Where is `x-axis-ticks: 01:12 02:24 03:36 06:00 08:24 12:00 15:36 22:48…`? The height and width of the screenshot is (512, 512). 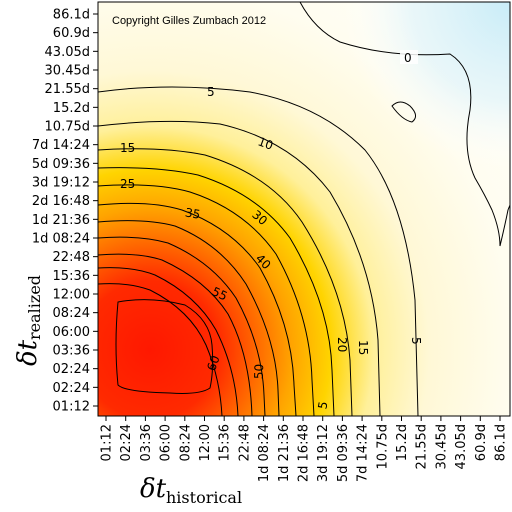
x-axis-ticks: 01:12 02:24 03:36 06:00 08:24 12:00 15:36 22:48… is located at coordinates (304, 449).